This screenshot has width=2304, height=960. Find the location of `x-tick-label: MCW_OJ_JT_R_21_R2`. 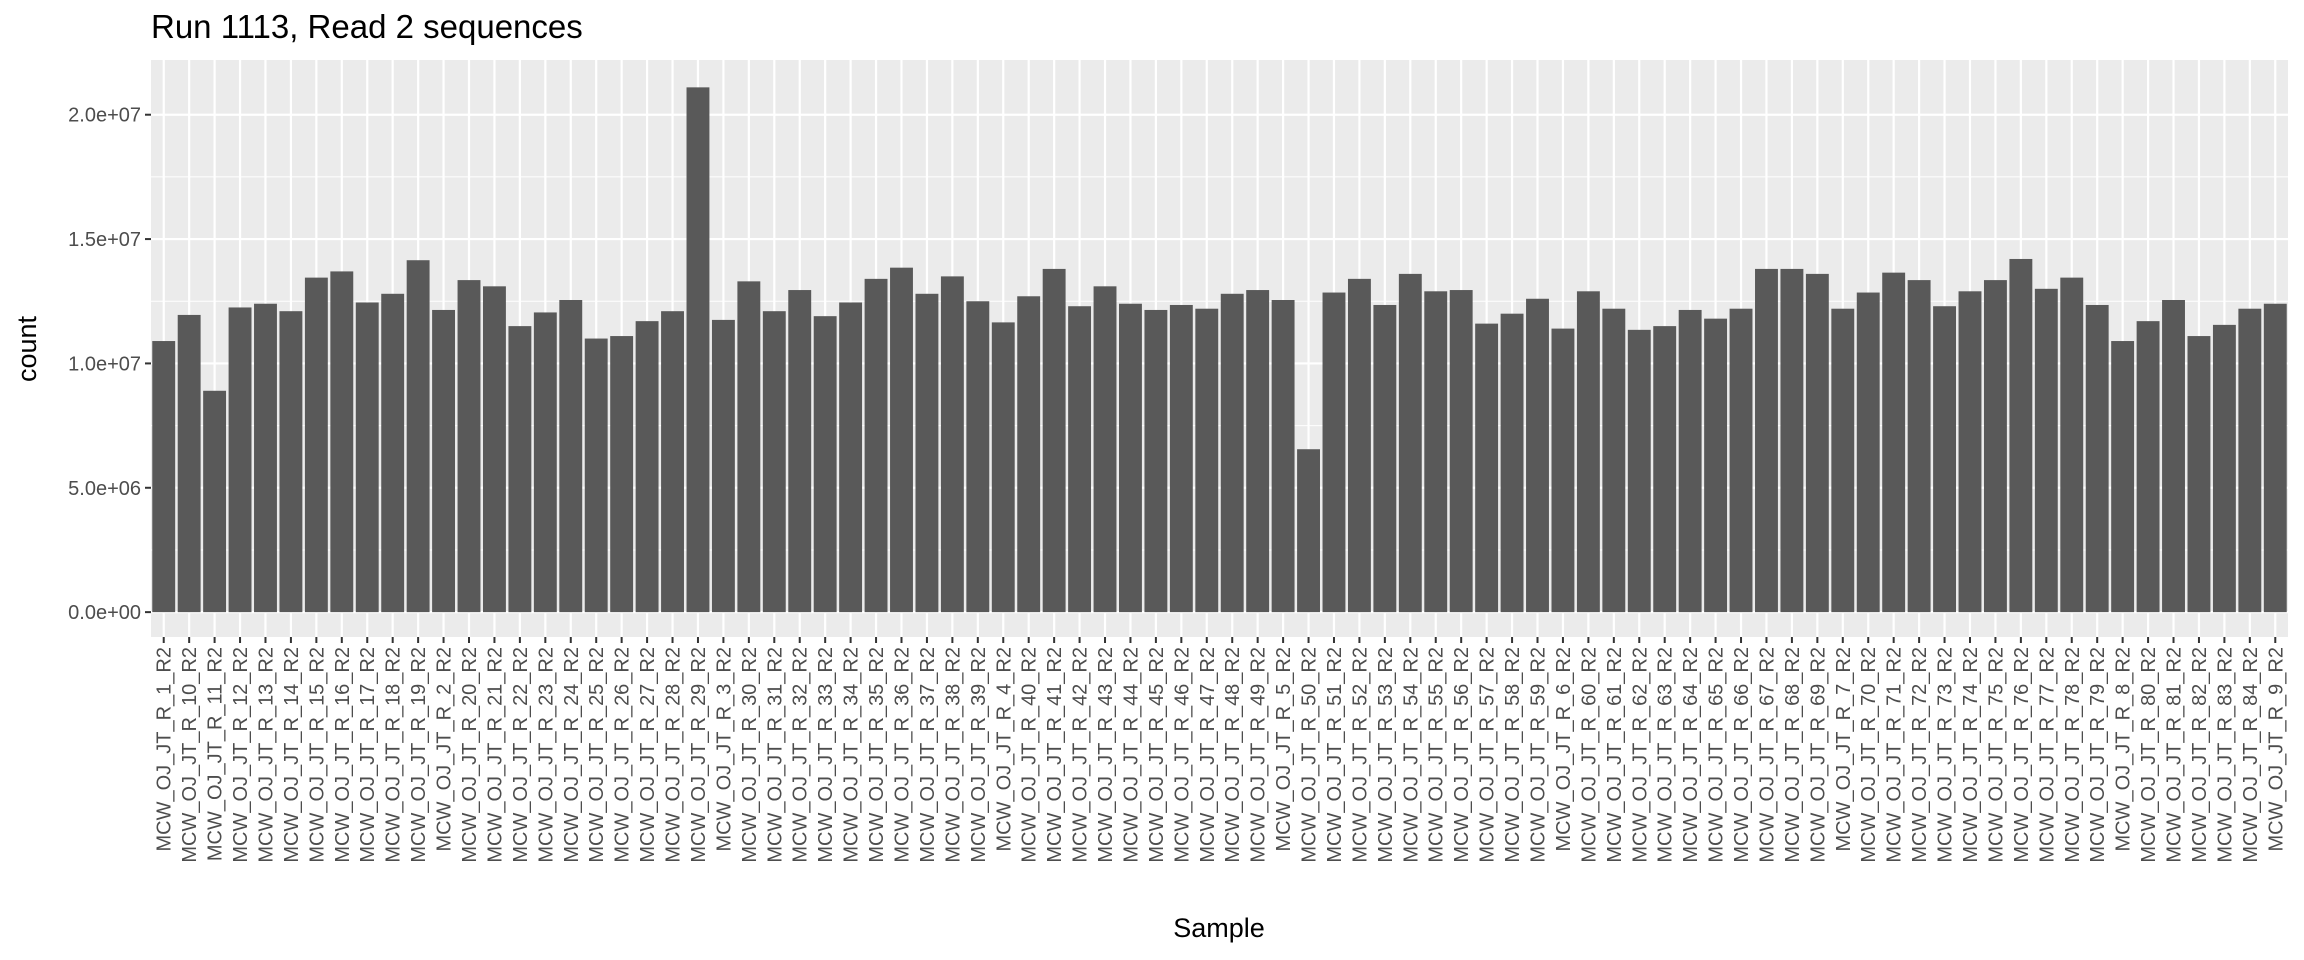

x-tick-label: MCW_OJ_JT_R_21_R2 is located at coordinates (495, 755).